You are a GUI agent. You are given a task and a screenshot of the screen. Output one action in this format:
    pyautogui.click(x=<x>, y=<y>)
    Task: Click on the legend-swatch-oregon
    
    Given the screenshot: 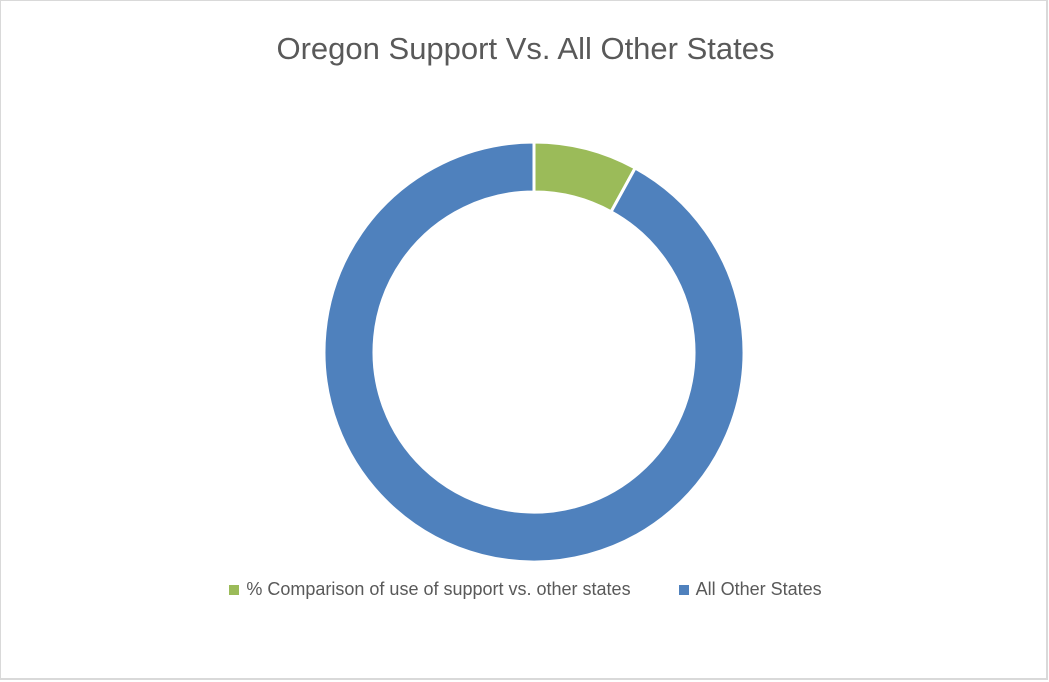 What is the action you would take?
    pyautogui.click(x=234, y=589)
    